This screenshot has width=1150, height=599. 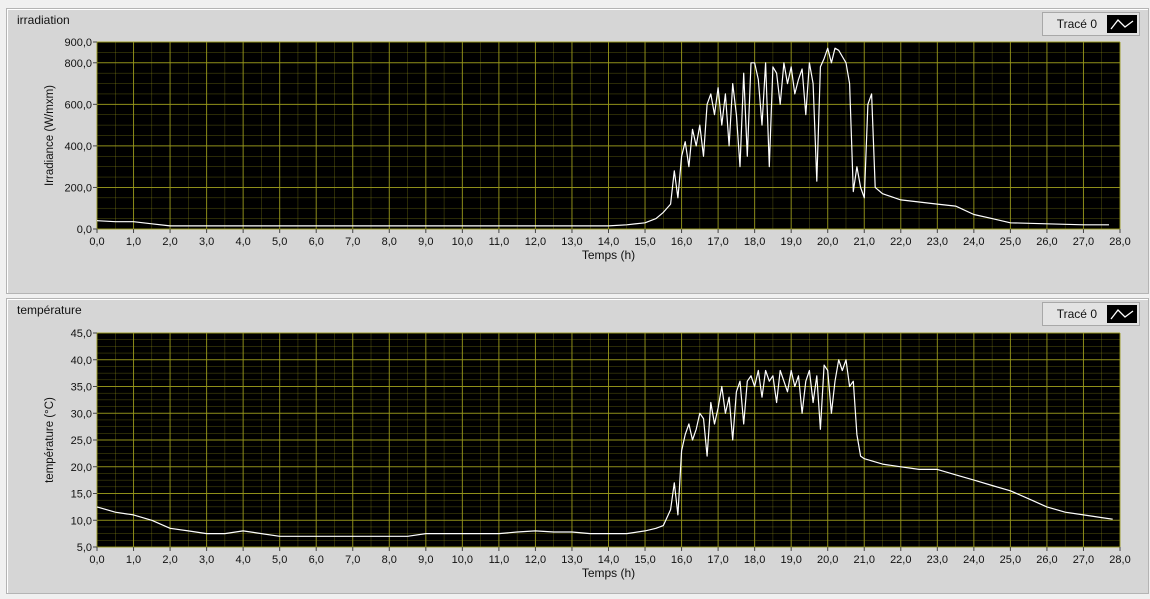 I want to click on y-tick-label: 400,0, so click(x=78, y=147).